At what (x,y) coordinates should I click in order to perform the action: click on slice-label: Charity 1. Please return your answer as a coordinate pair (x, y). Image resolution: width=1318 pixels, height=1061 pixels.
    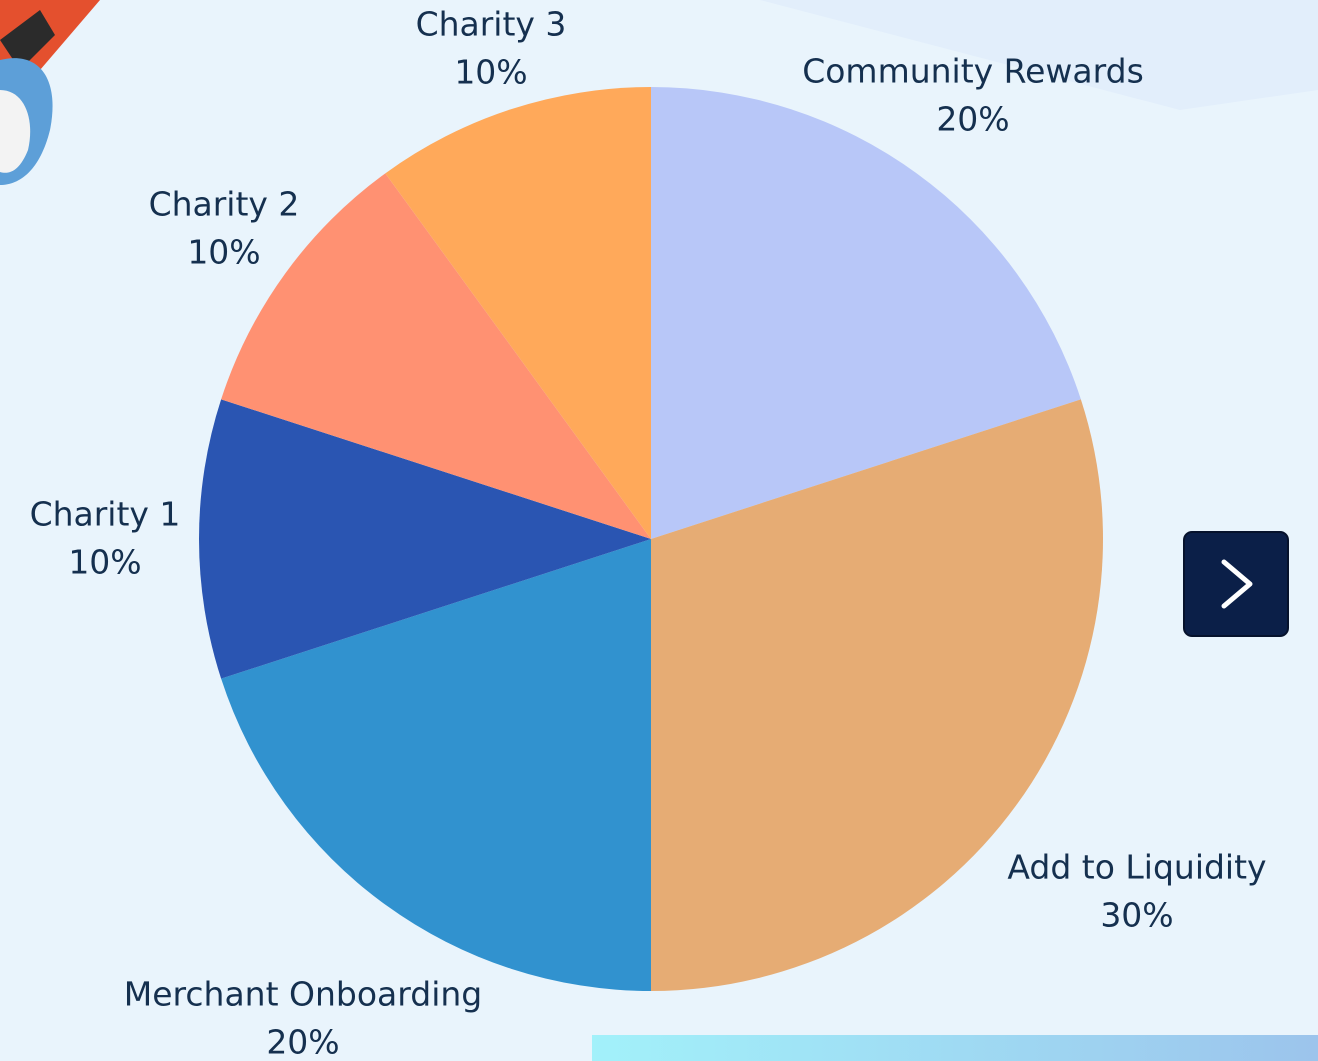
    Looking at the image, I should click on (105, 514).